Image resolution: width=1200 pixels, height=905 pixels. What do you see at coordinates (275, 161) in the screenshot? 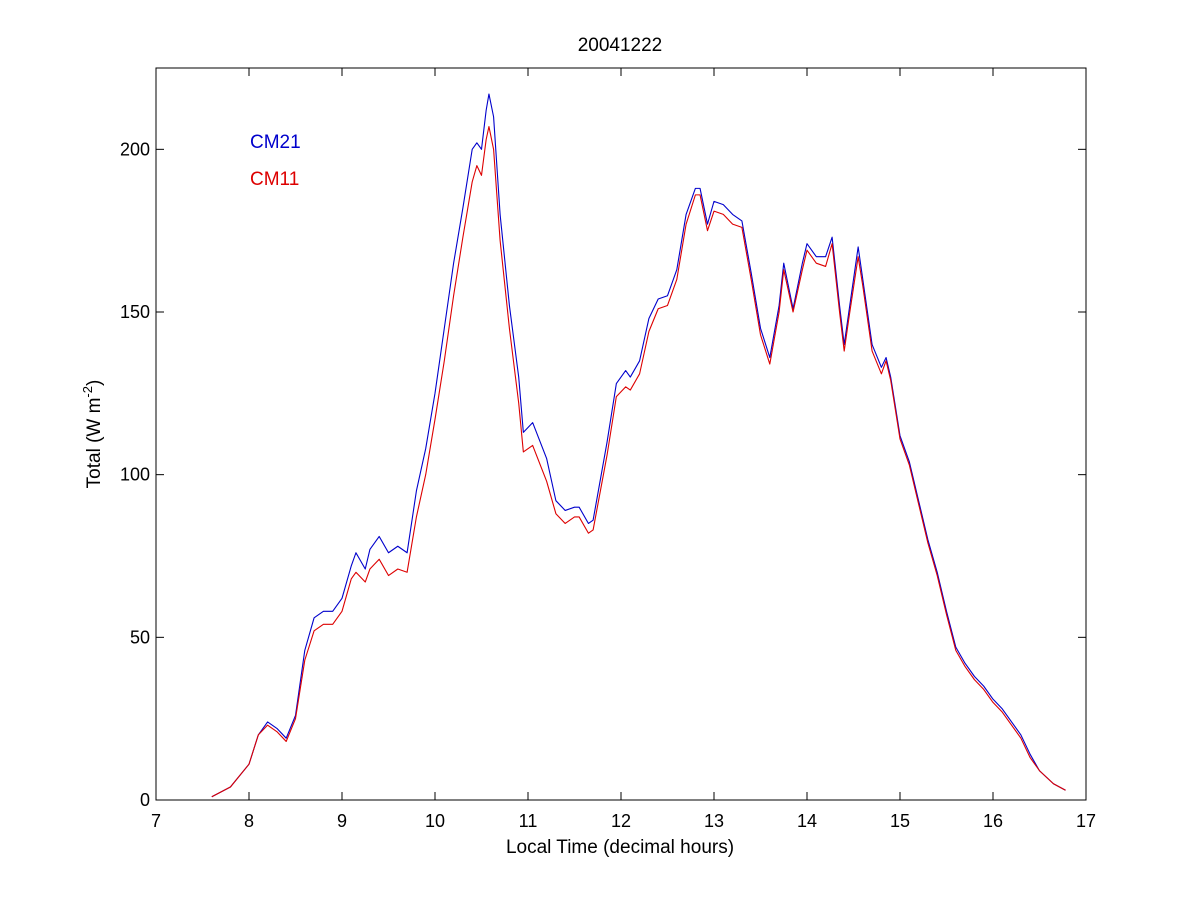
I see `legend: CM21 CM11` at bounding box center [275, 161].